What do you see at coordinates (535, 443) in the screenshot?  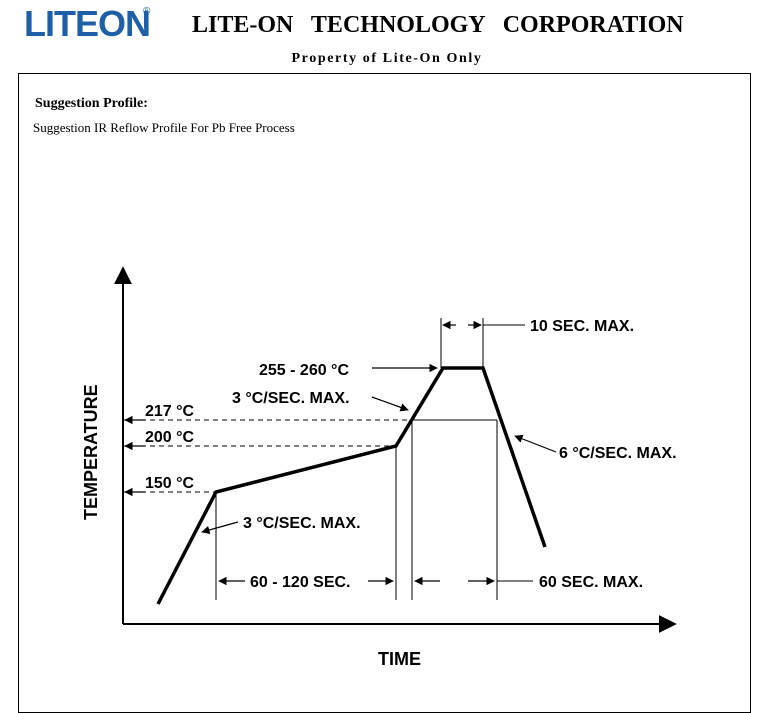 I see `arrow-cool-down` at bounding box center [535, 443].